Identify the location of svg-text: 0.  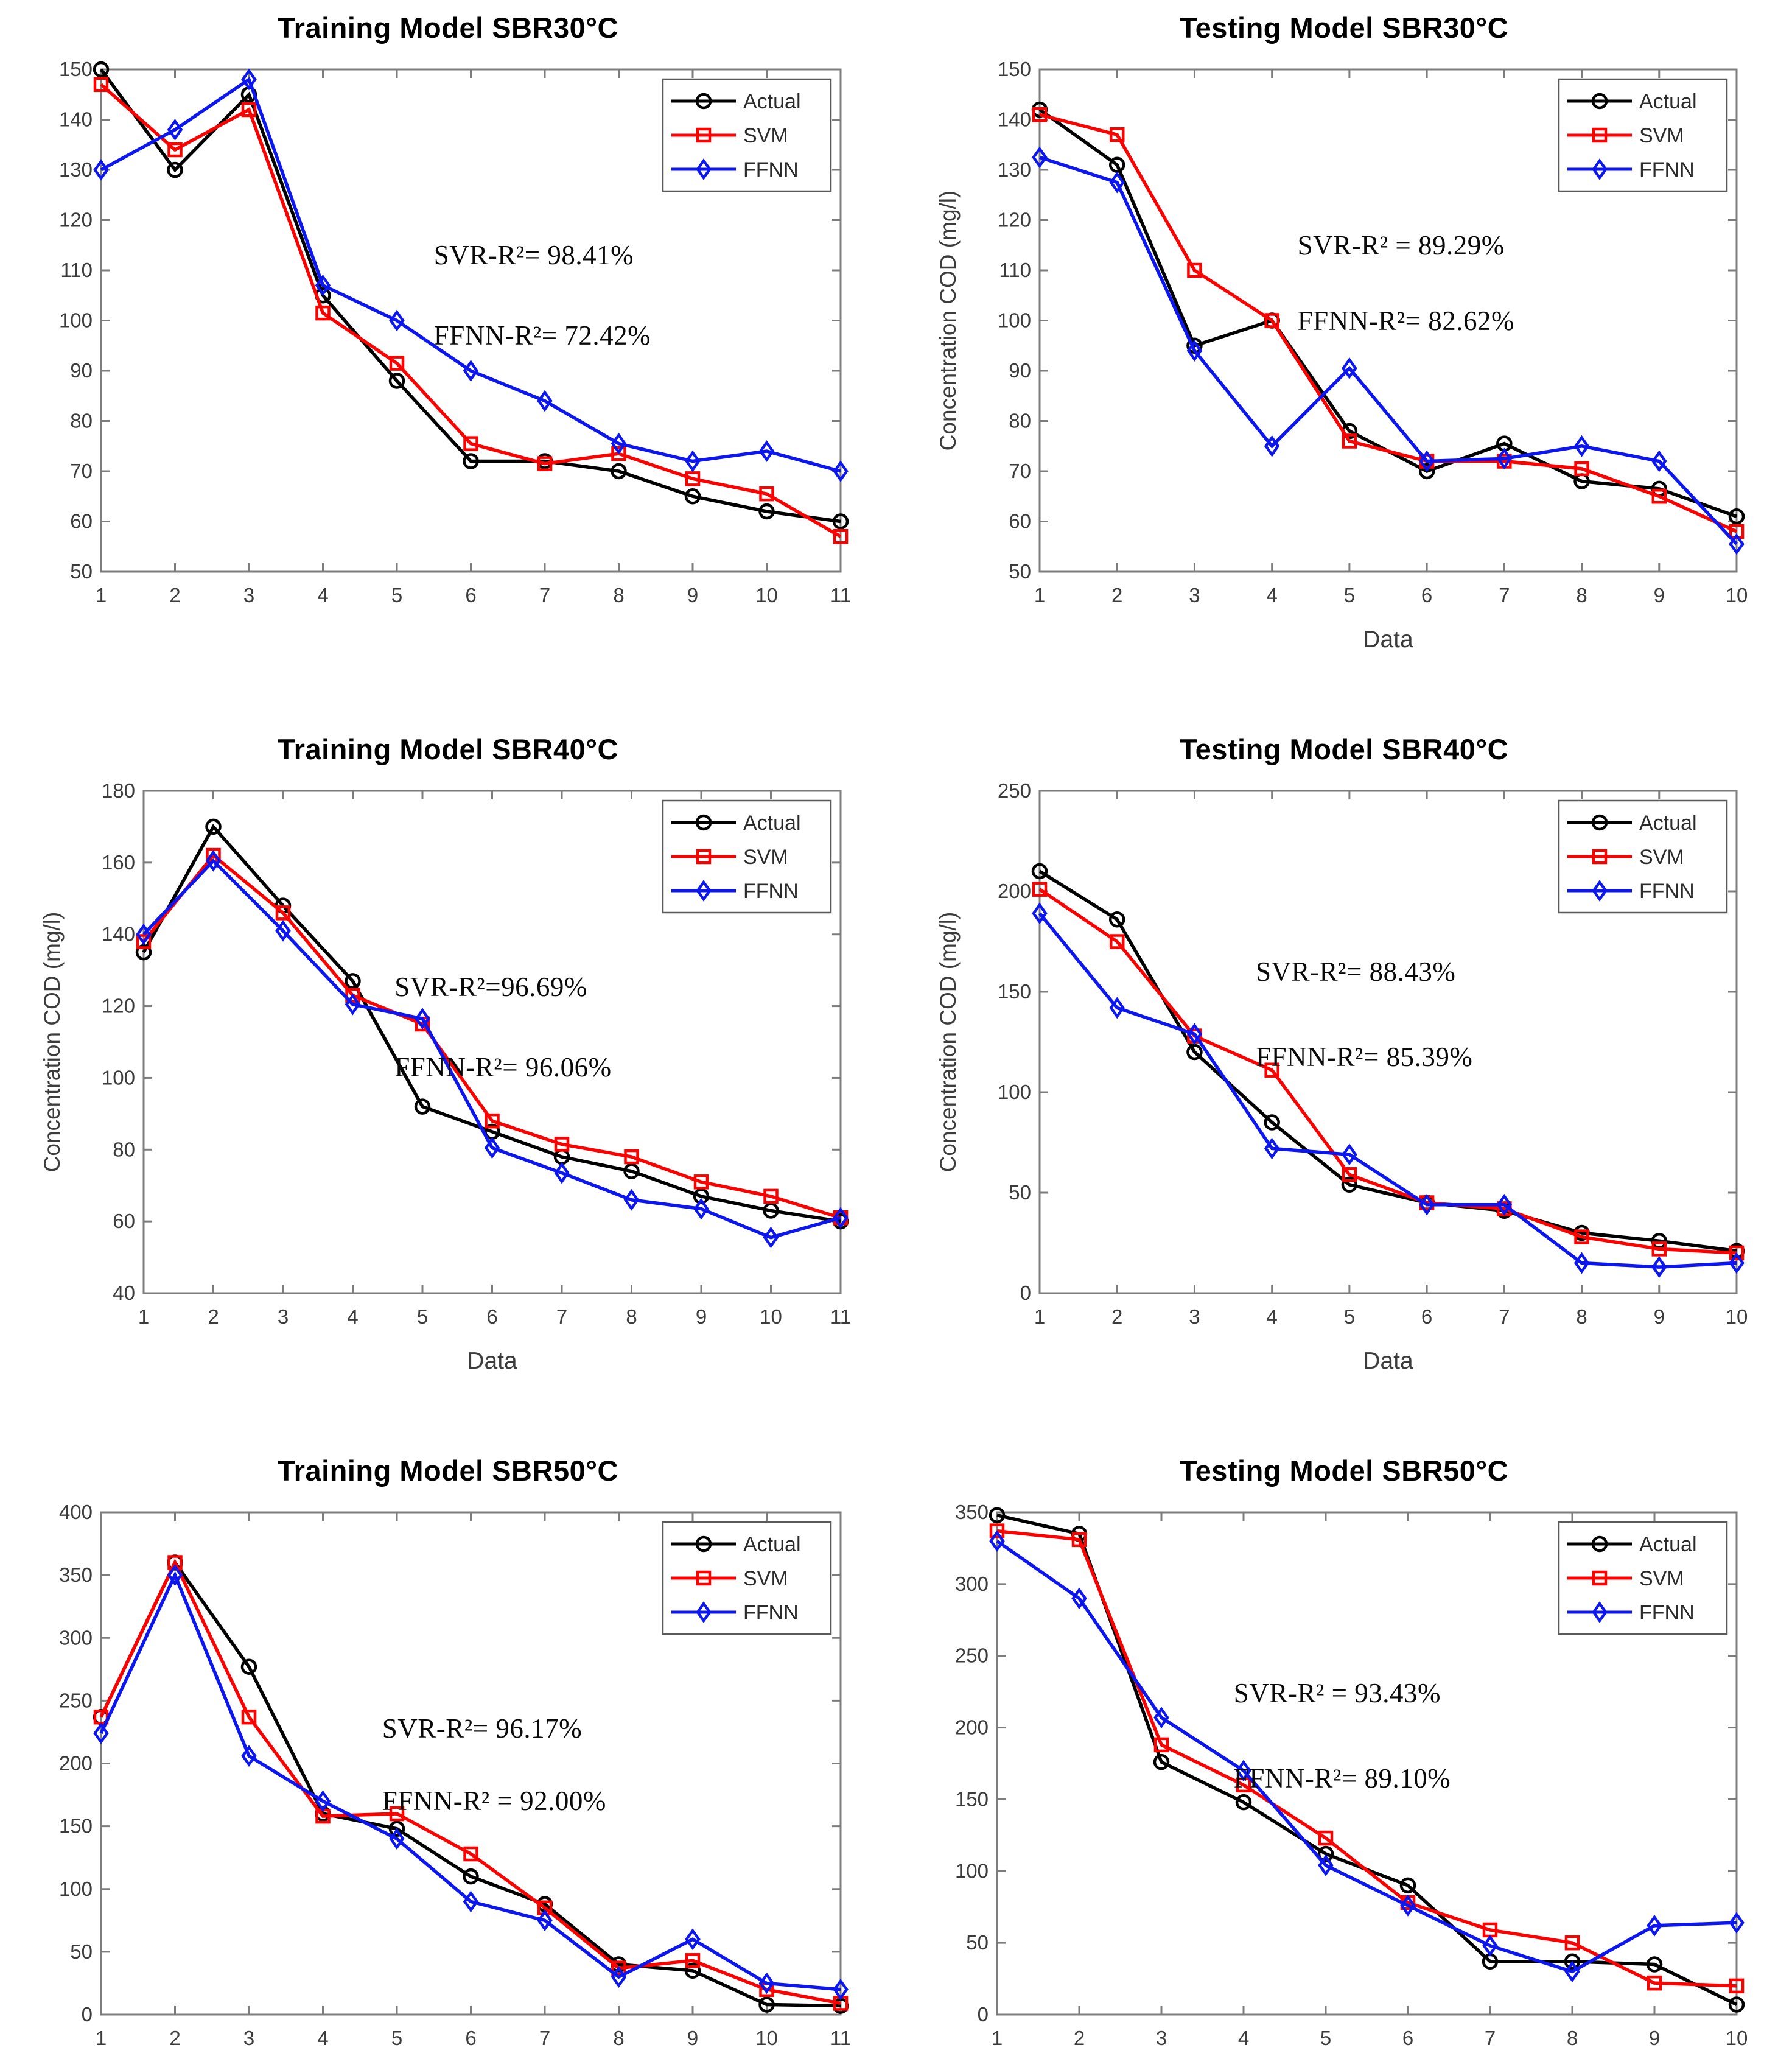
(984, 2015).